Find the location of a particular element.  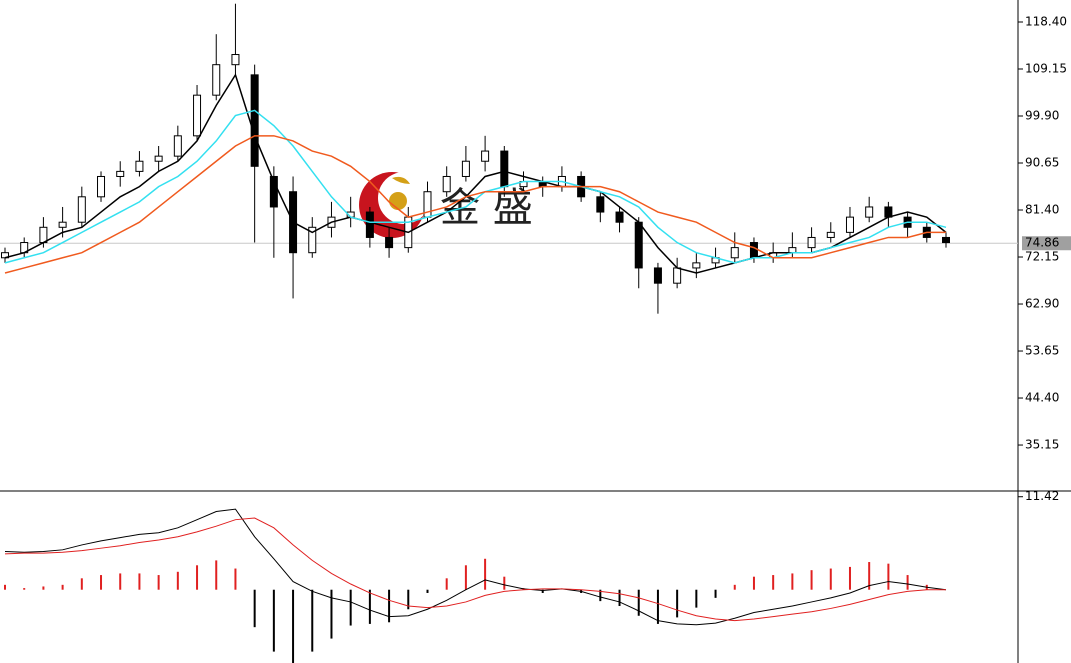

last-price-box is located at coordinates (1046, 243).